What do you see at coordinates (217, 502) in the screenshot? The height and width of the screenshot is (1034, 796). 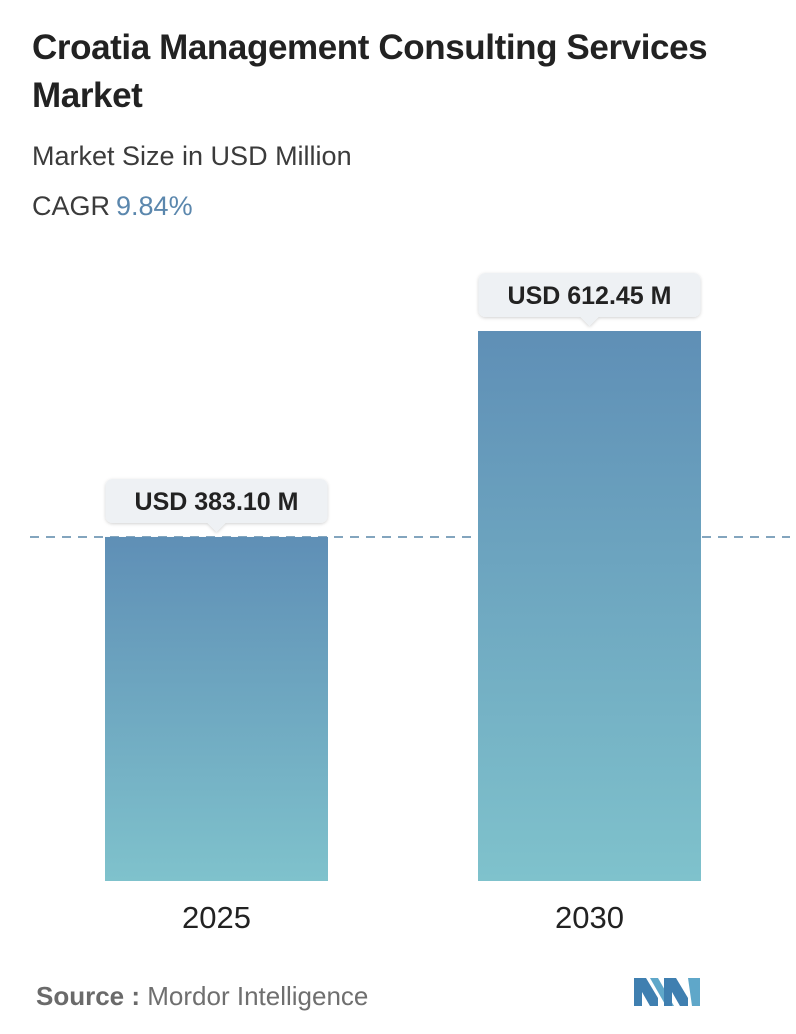 I see `data-label-text: USD 383.10 M` at bounding box center [217, 502].